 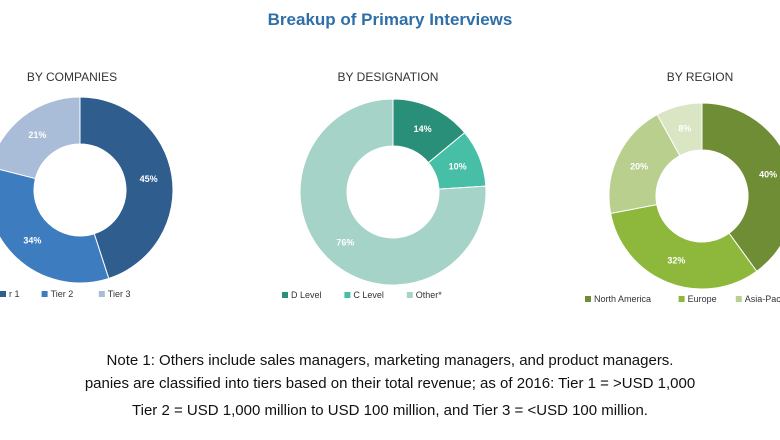 I want to click on legend-label: Tier 3, so click(x=119, y=294).